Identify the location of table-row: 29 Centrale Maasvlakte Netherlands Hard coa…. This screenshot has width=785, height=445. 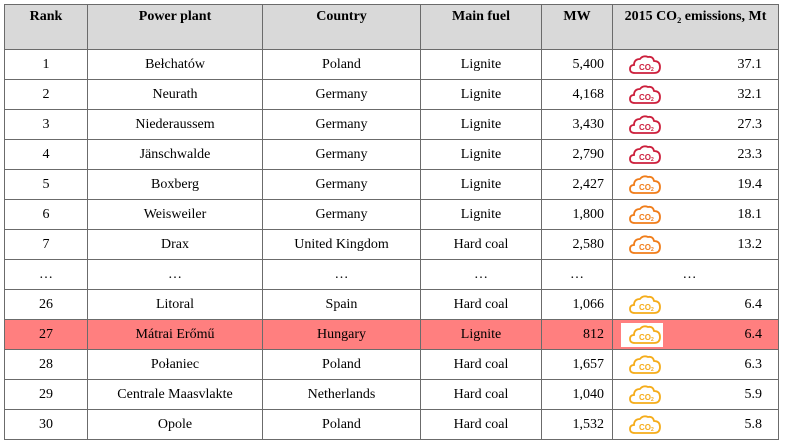
(391, 394).